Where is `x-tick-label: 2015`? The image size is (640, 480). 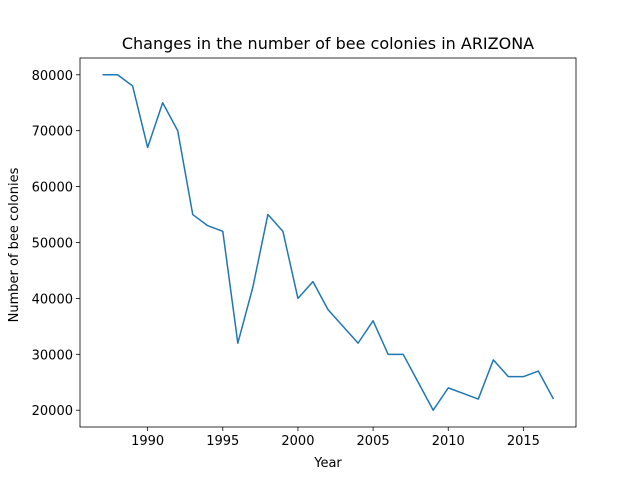
x-tick-label: 2015 is located at coordinates (523, 441).